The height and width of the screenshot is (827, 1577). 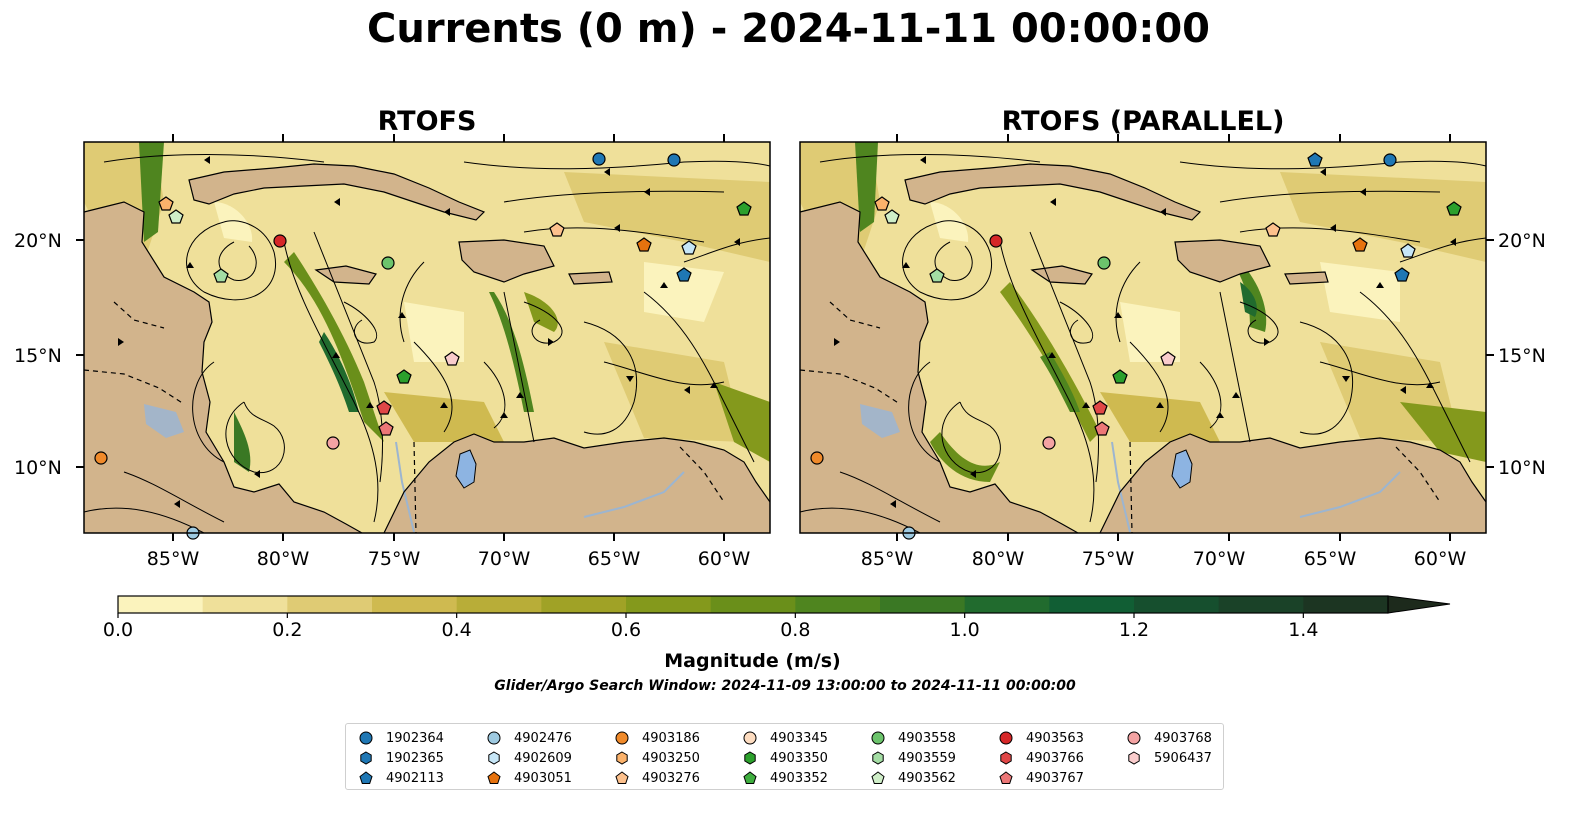 What do you see at coordinates (1419, 604) in the screenshot?
I see `colorbar-extension-arrow` at bounding box center [1419, 604].